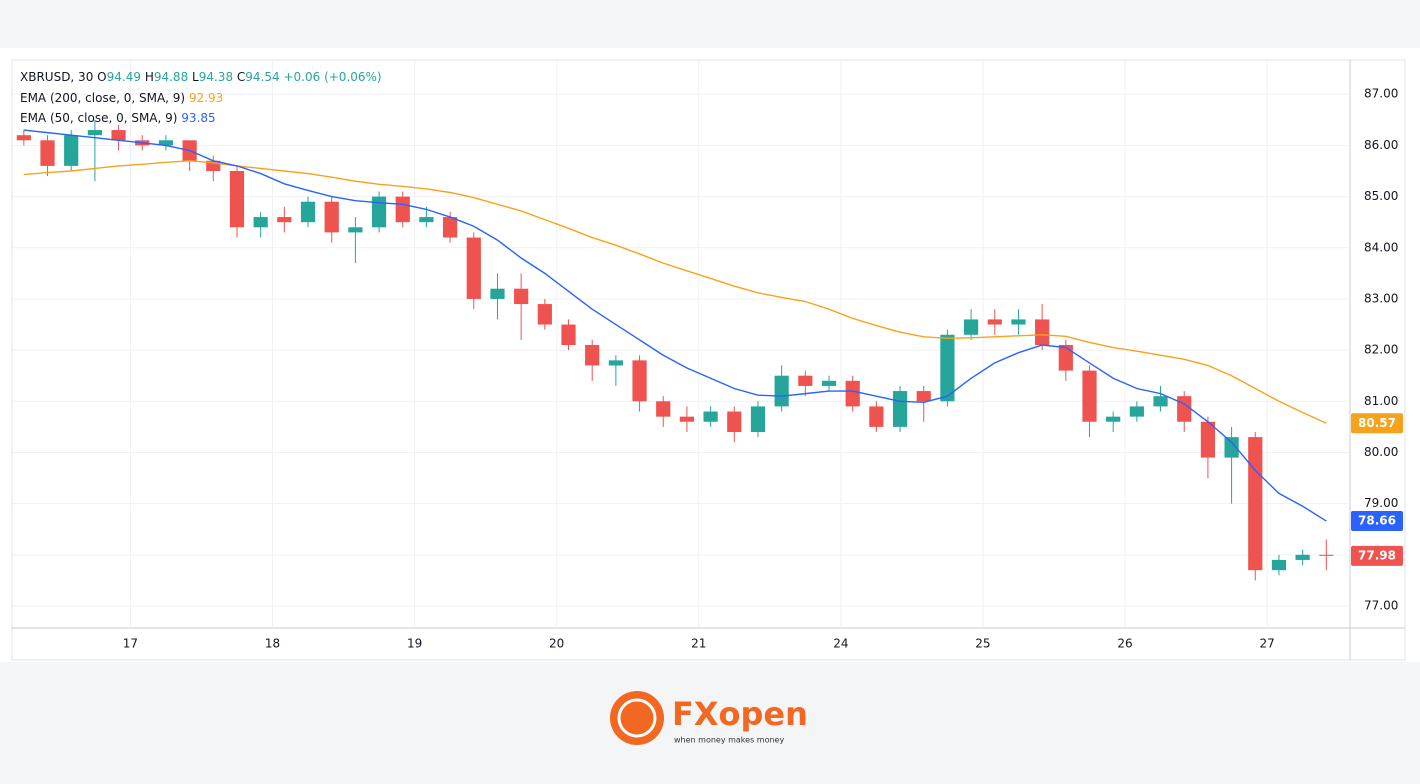 Image resolution: width=1420 pixels, height=784 pixels. Describe the element at coordinates (1381, 503) in the screenshot. I see `y-tick-label: 79.00` at that location.